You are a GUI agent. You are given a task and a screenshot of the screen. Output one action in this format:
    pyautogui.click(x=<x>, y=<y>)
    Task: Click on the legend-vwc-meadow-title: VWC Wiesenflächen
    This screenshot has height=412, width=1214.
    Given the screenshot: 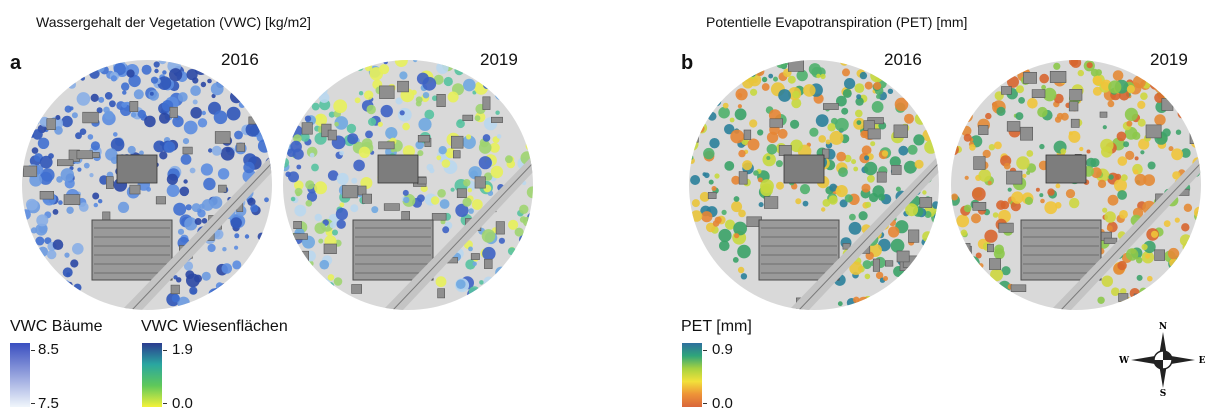 What is the action you would take?
    pyautogui.click(x=214, y=326)
    